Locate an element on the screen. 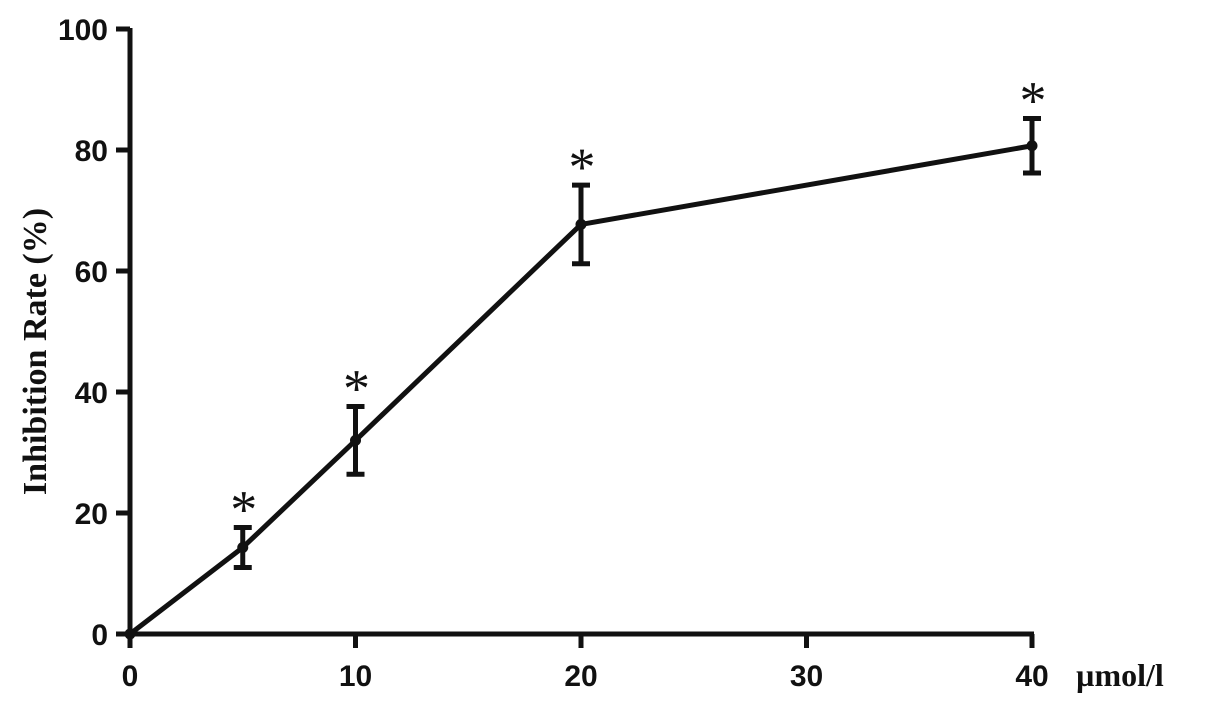  x-tick-label: 30 is located at coordinates (806, 676).